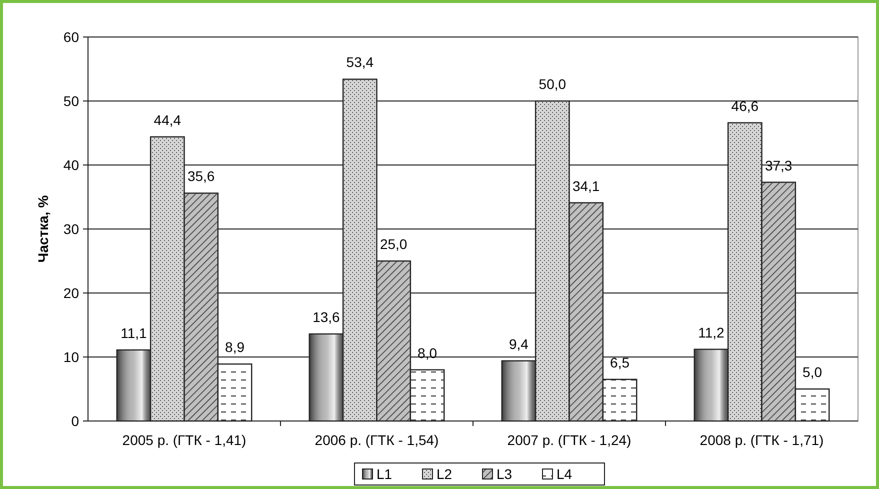 This screenshot has height=489, width=879. I want to click on y-tick-label: 30, so click(71, 229).